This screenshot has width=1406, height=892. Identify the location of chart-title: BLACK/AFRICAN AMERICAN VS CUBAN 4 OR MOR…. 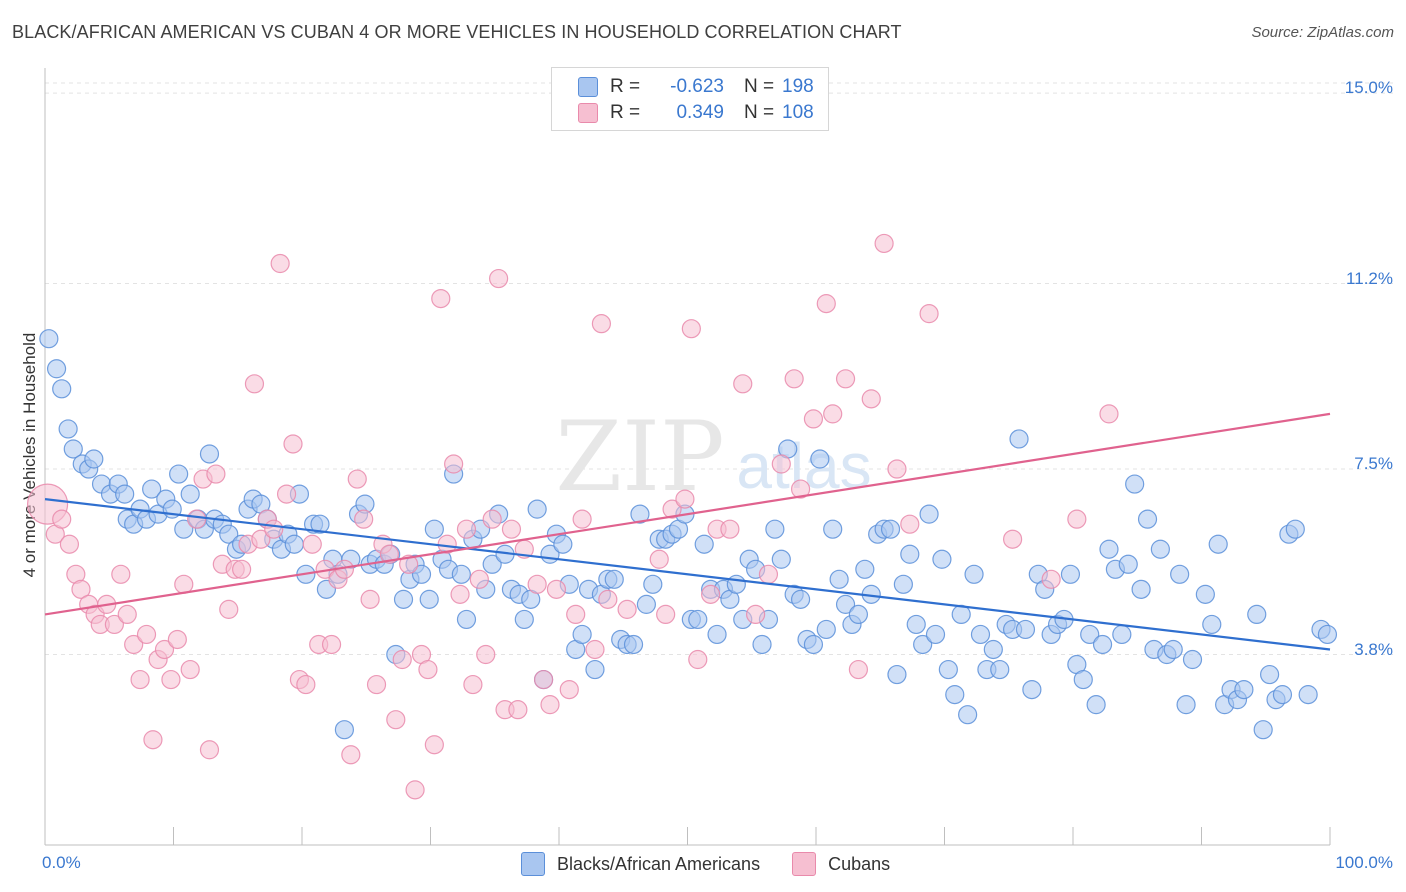
(457, 32).